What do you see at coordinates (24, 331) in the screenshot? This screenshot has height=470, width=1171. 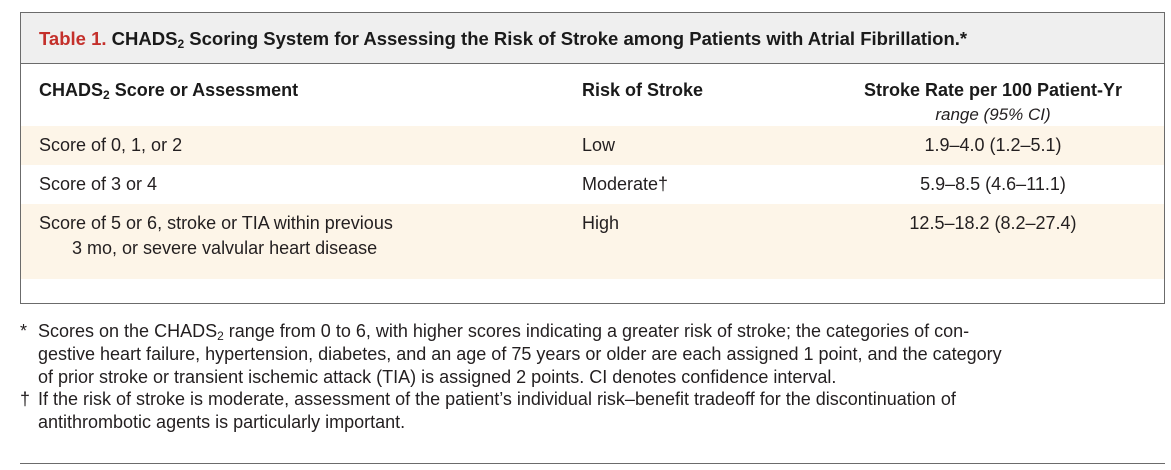 I see `footnote-star-mark: *` at bounding box center [24, 331].